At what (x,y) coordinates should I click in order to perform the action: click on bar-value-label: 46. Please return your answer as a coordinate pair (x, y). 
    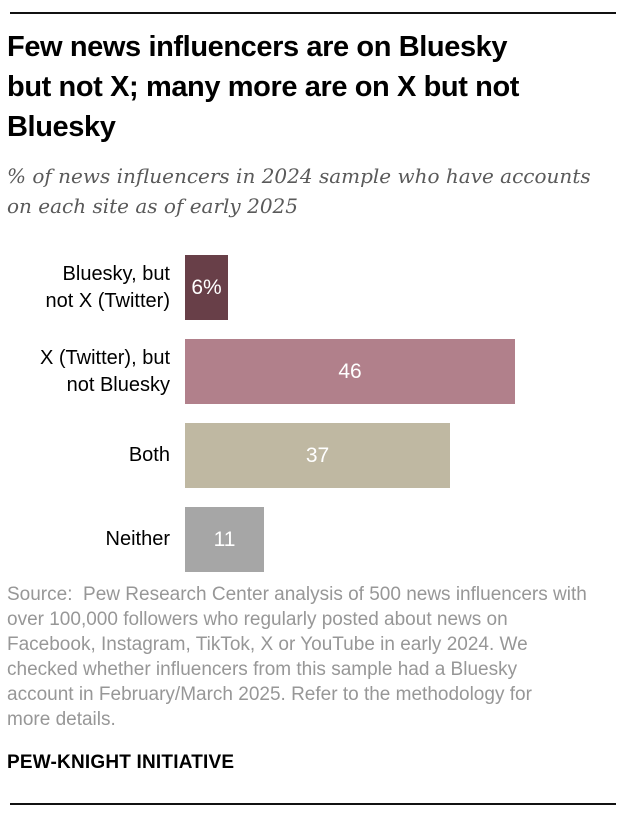
    Looking at the image, I should click on (350, 371).